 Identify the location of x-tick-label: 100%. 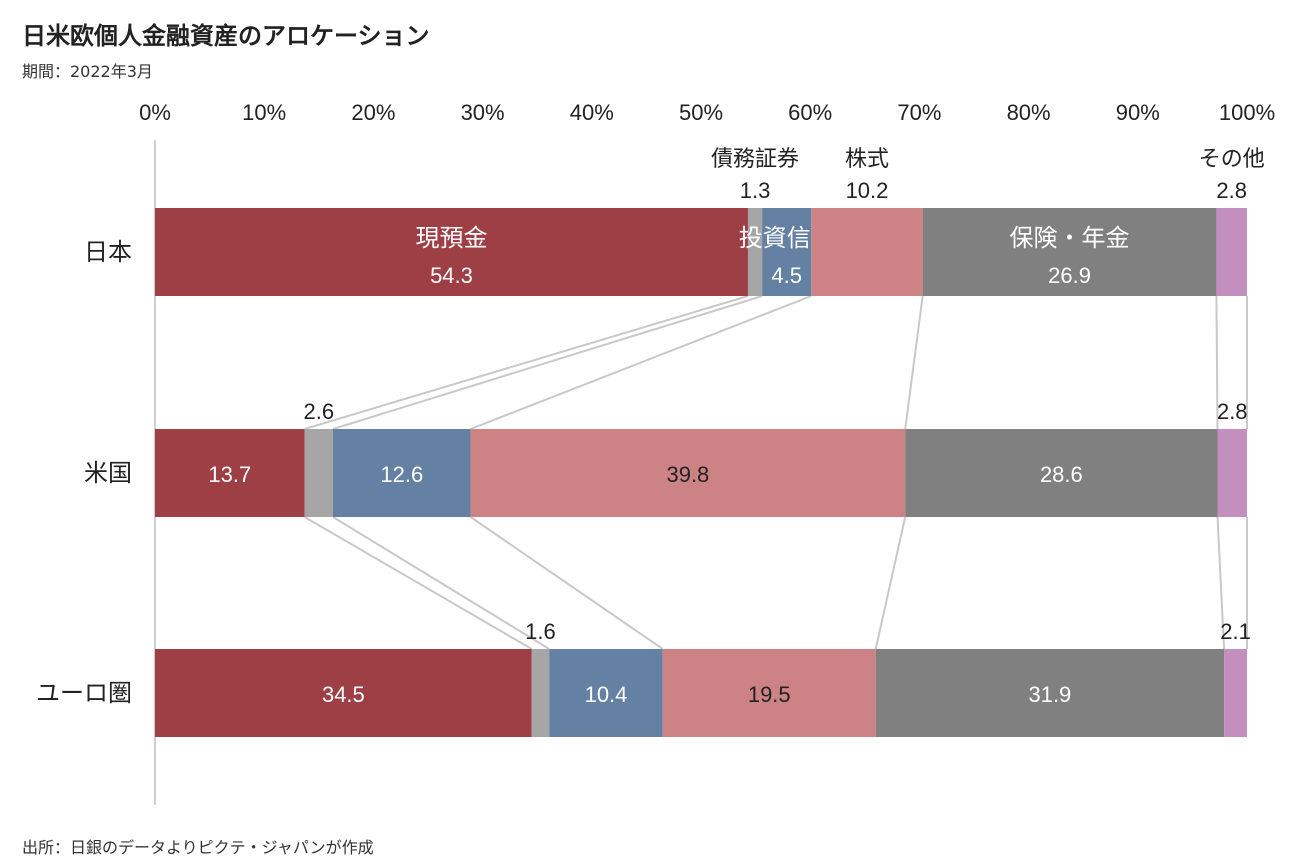
(1247, 112).